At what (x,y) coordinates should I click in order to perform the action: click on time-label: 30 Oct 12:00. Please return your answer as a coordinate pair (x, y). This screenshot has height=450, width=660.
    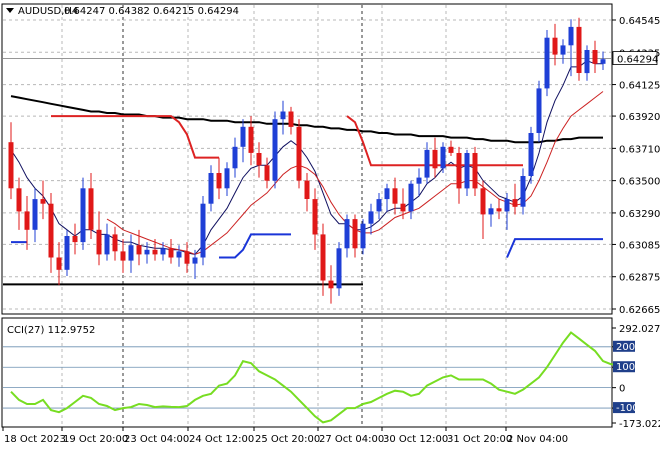
    Looking at the image, I should click on (415, 439).